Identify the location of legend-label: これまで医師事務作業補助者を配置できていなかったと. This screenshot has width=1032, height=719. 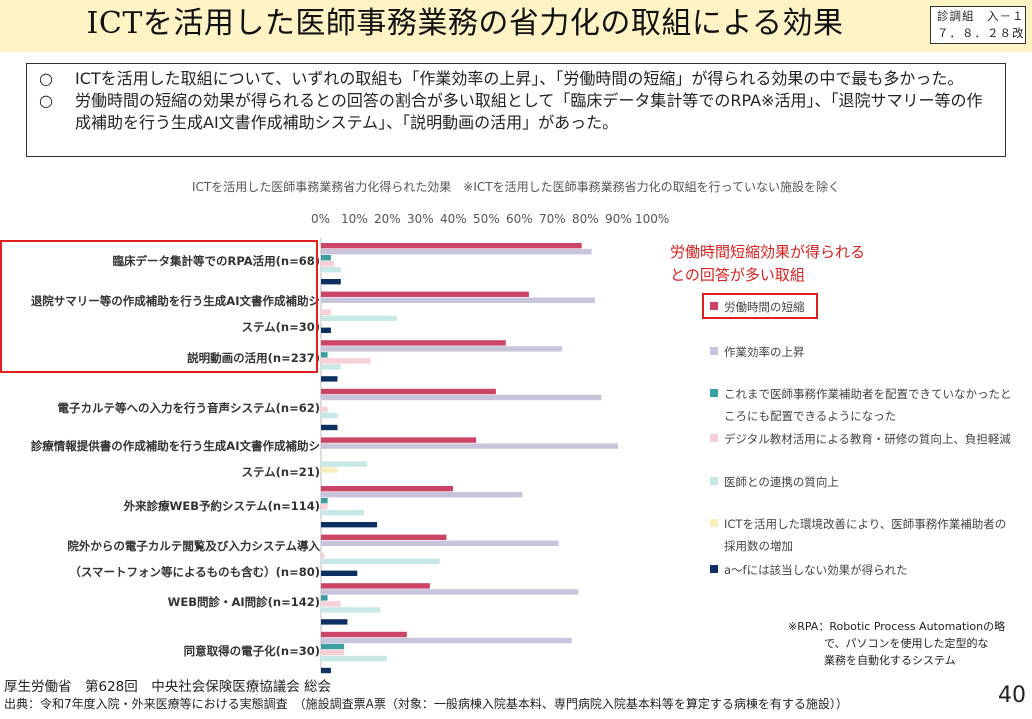
(868, 394).